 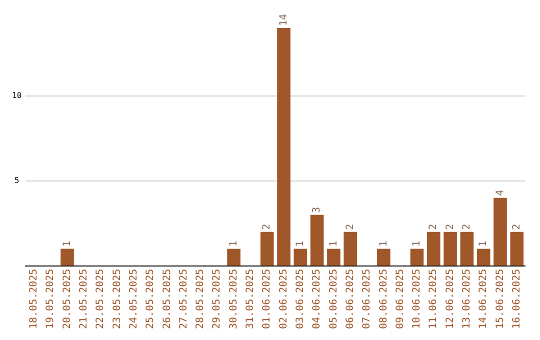 I want to click on x-tick-label: 21.05.2025, so click(x=84, y=299).